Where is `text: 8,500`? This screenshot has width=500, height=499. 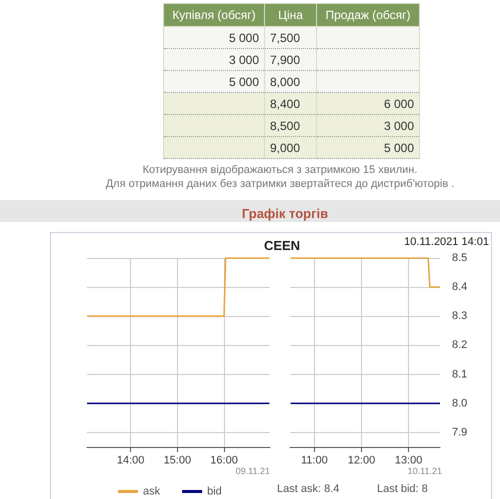 text: 8,500 is located at coordinates (285, 125).